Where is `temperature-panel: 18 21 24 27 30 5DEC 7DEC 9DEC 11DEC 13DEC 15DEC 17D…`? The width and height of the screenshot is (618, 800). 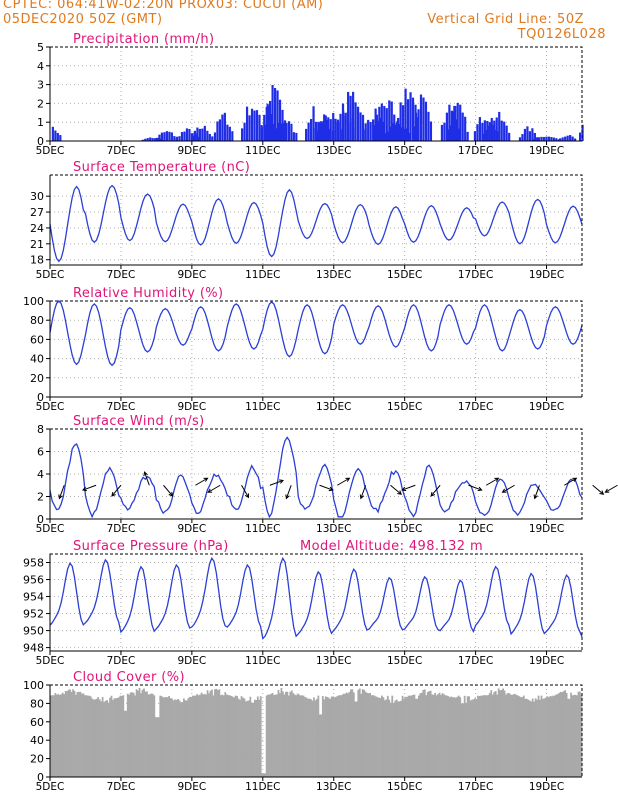 temperature-panel: 18 21 24 27 30 5DEC 7DEC 9DEC 11DEC 13DEC 15DEC 17D… is located at coordinates (306, 220).